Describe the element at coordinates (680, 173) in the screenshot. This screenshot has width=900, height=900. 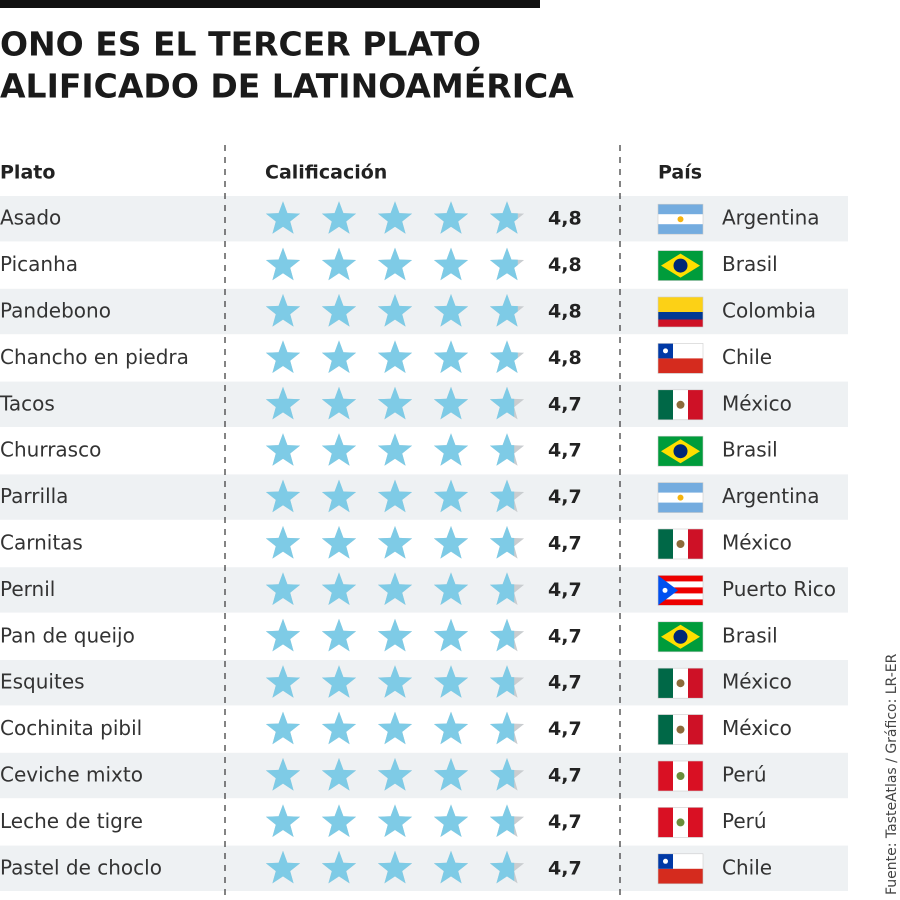
I see `column-header: País` at that location.